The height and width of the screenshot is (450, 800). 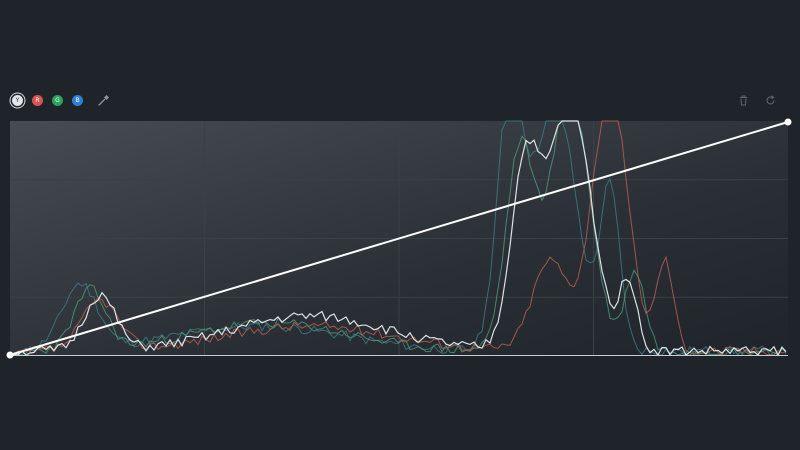 I want to click on trash-icon, so click(x=743, y=100).